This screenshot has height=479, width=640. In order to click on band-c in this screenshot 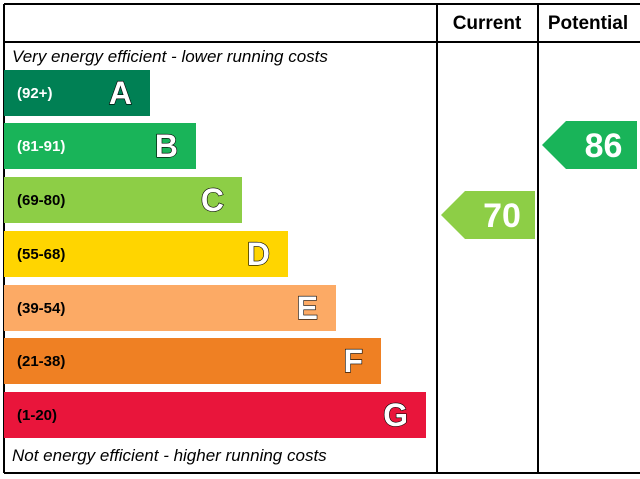, I will do `click(123, 200)`.